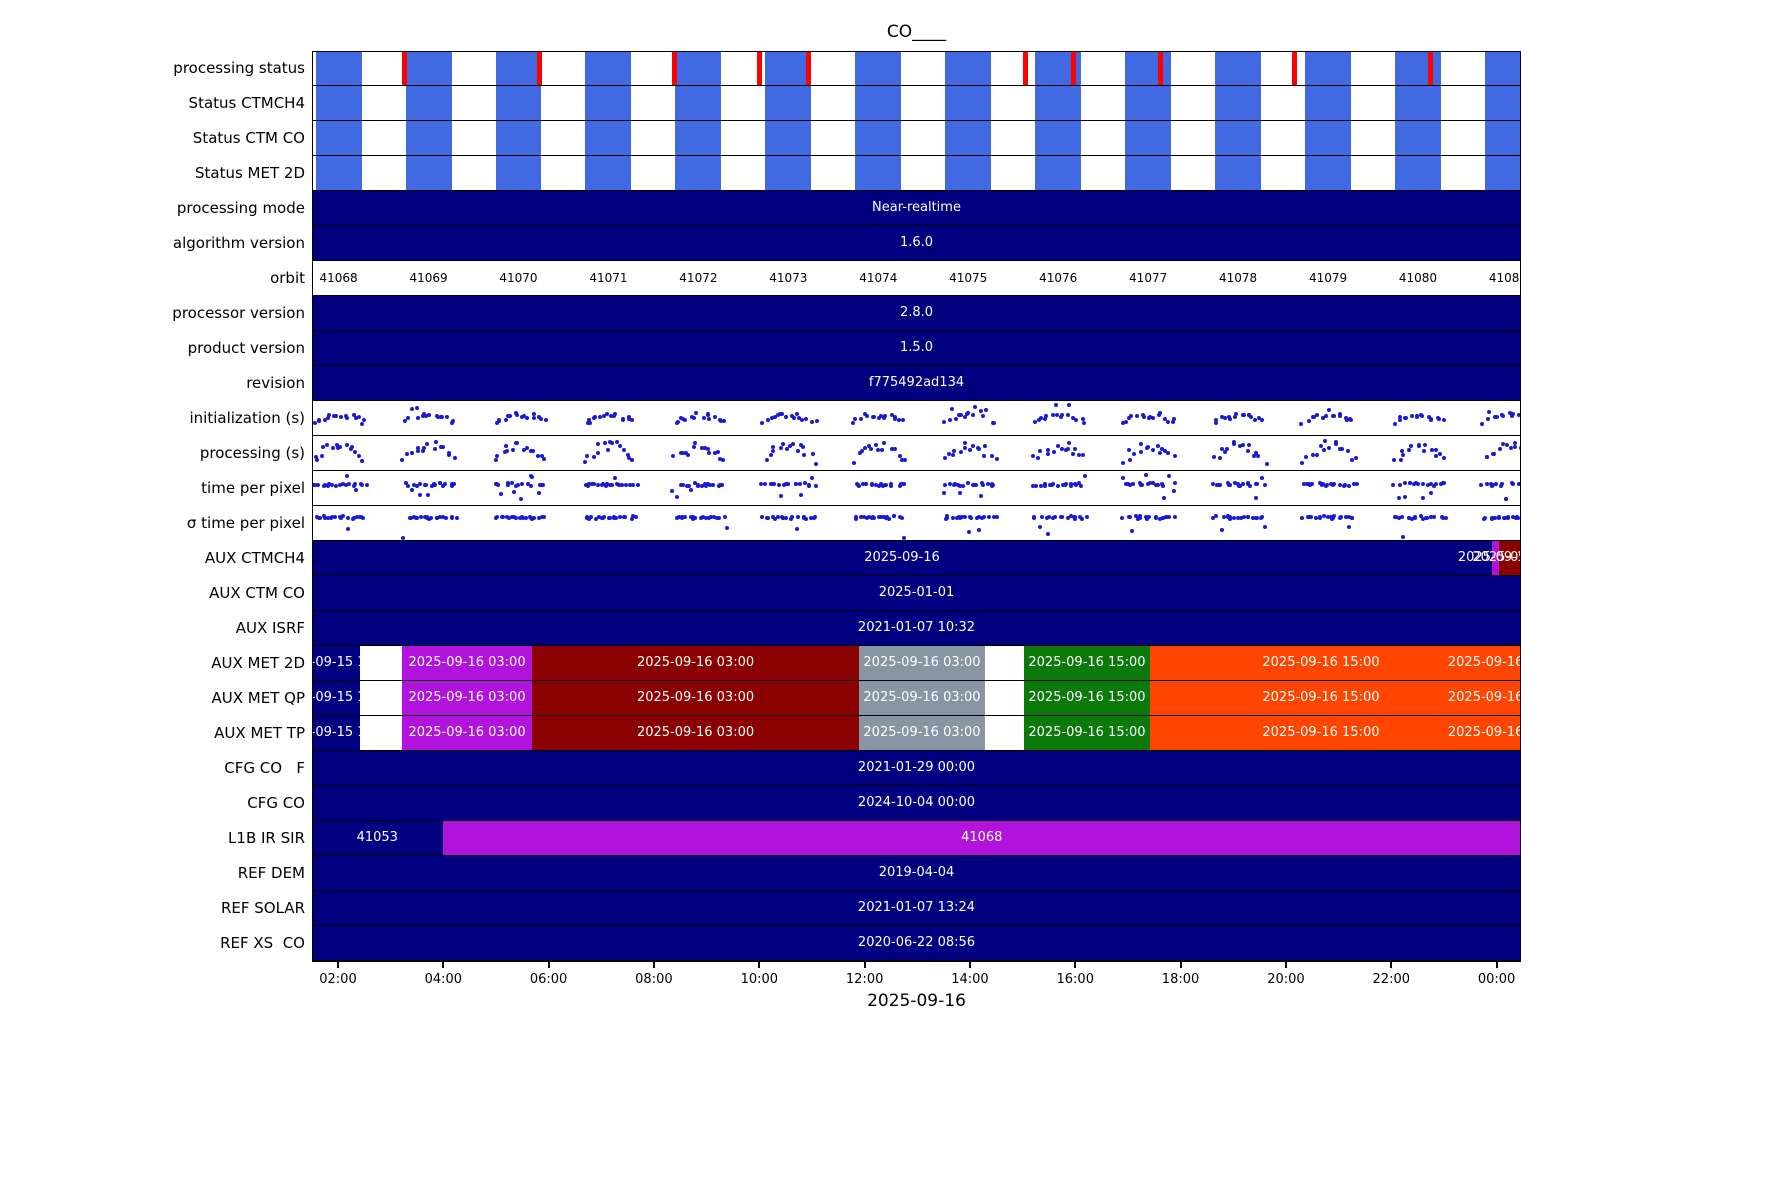 The width and height of the screenshot is (1771, 1181). What do you see at coordinates (1504, 278) in the screenshot?
I see `orbit-number: 41081` at bounding box center [1504, 278].